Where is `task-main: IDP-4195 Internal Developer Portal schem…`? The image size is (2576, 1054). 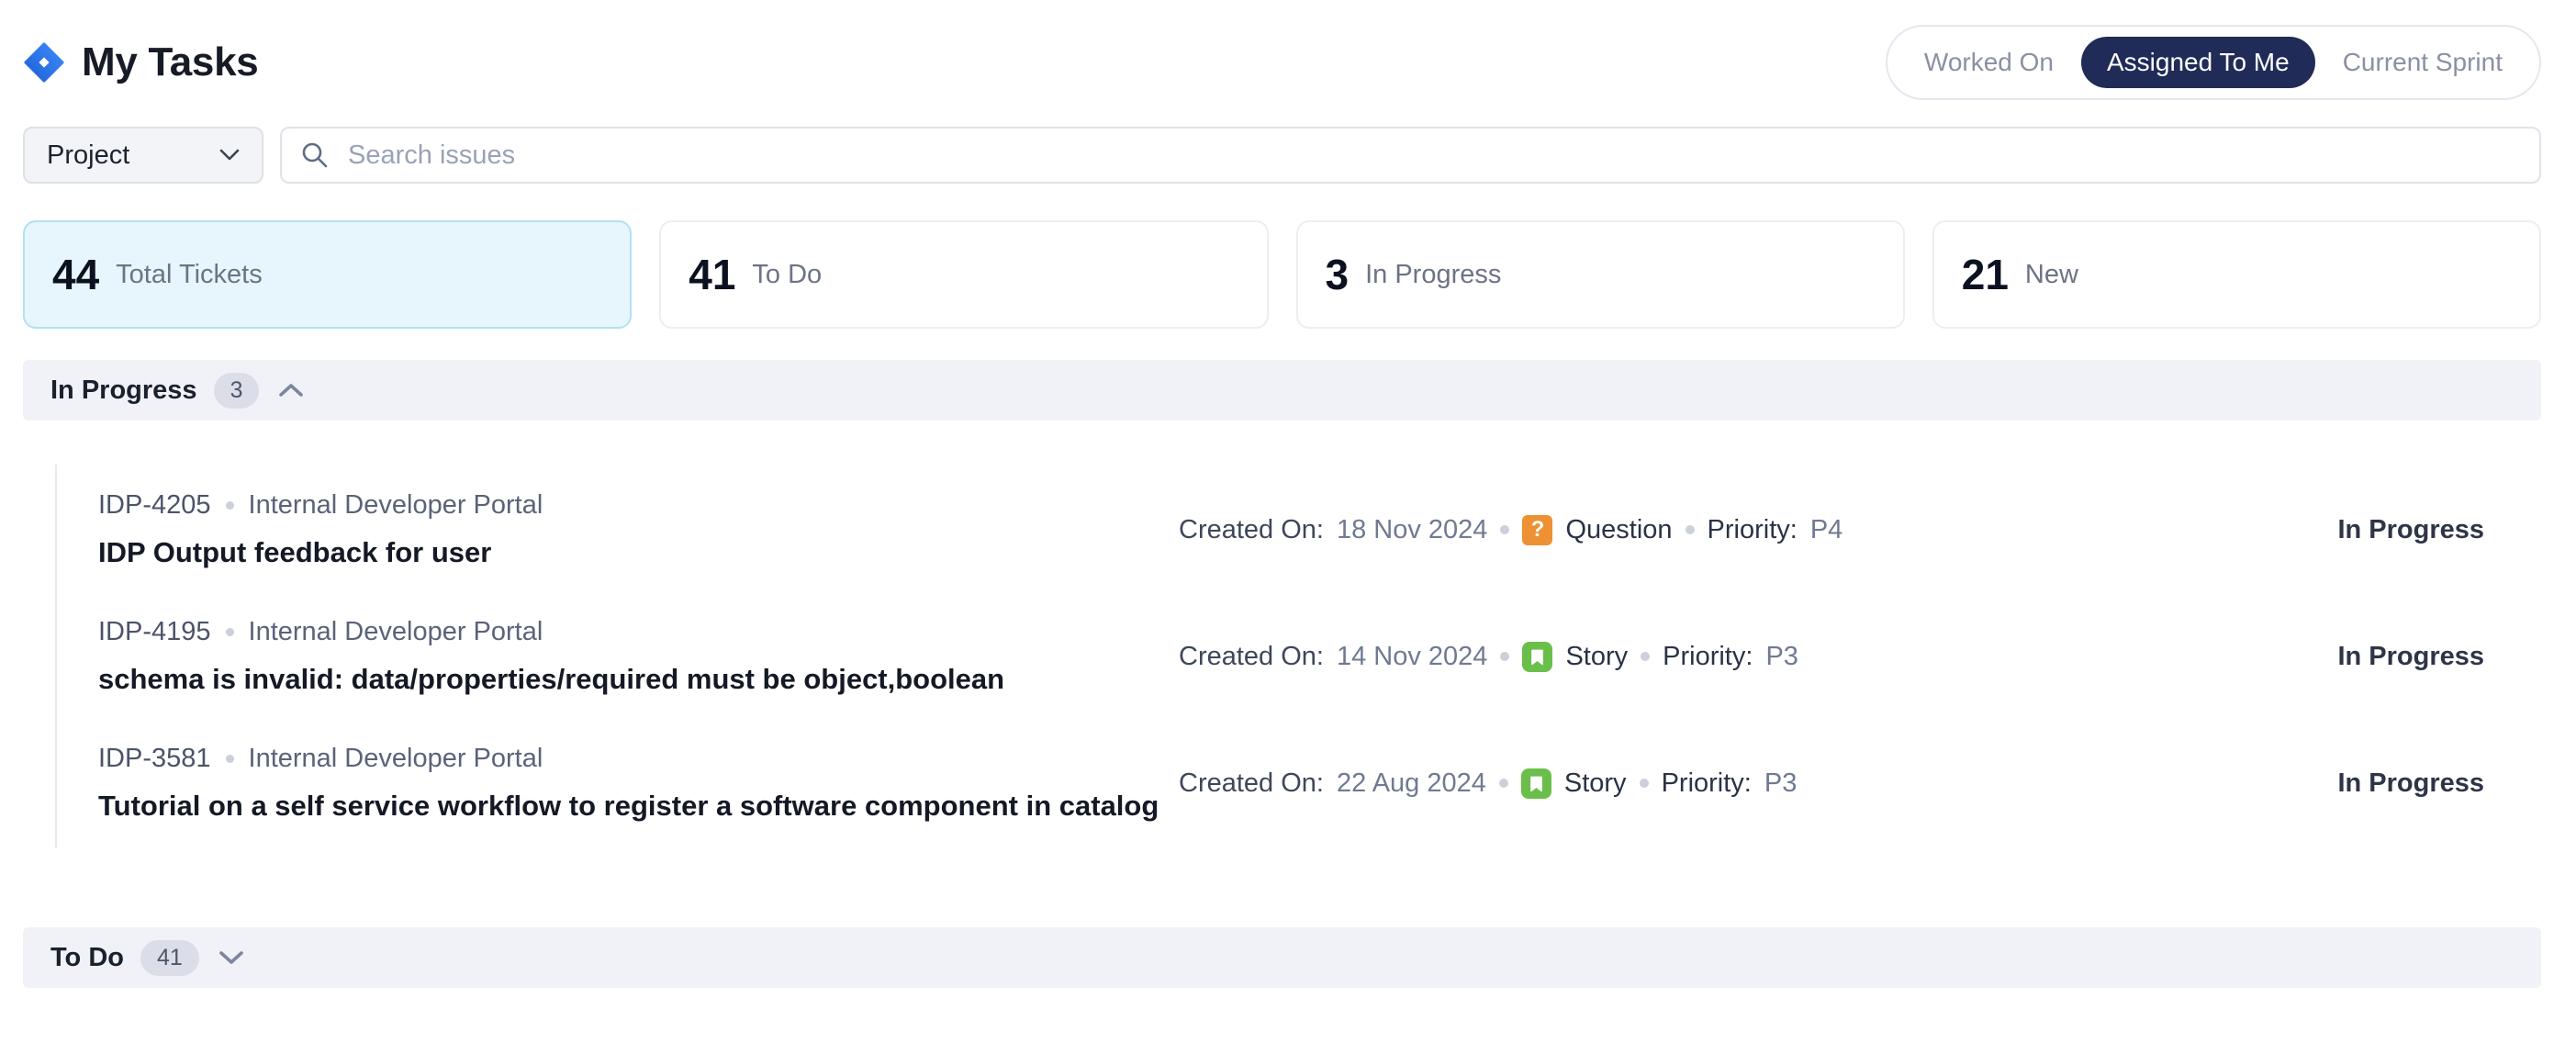 task-main: IDP-4195 Internal Developer Portal schem… is located at coordinates (638, 656).